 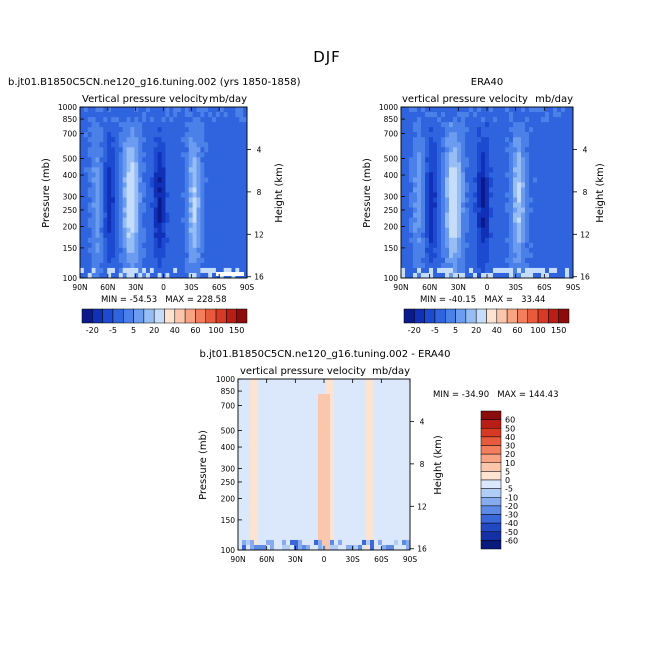 What do you see at coordinates (215, 330) in the screenshot?
I see `colorbar-label: 100` at bounding box center [215, 330].